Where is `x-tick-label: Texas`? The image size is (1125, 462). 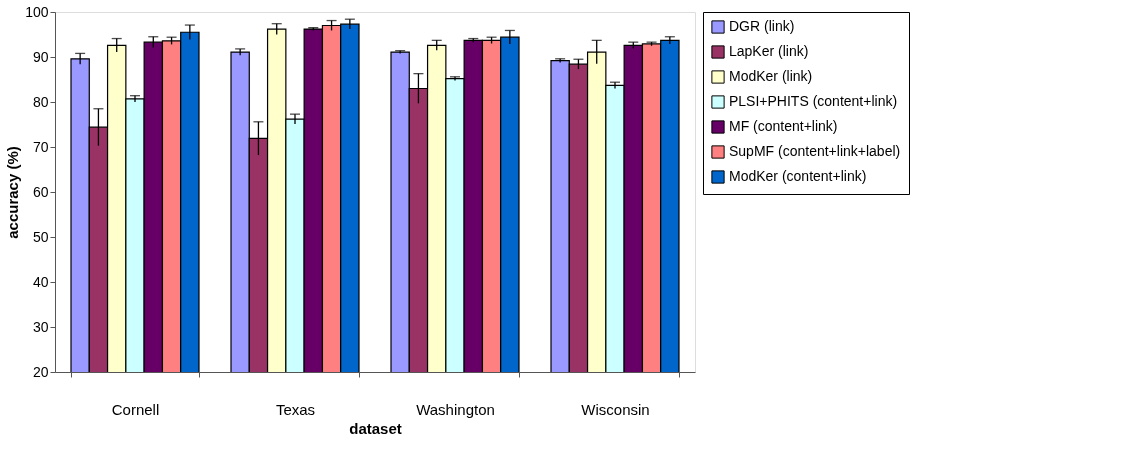
x-tick-label: Texas is located at coordinates (295, 409).